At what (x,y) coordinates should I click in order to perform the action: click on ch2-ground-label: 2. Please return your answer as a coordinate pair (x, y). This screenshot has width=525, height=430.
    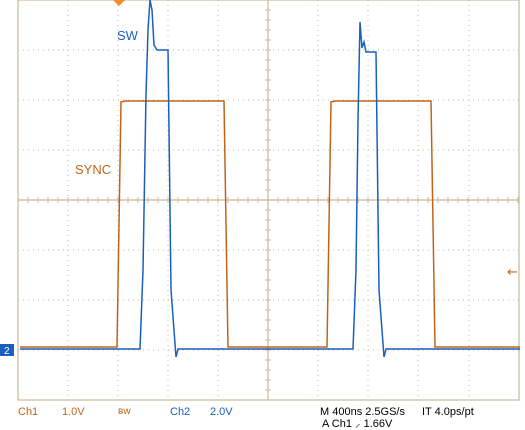
    Looking at the image, I should click on (7, 351).